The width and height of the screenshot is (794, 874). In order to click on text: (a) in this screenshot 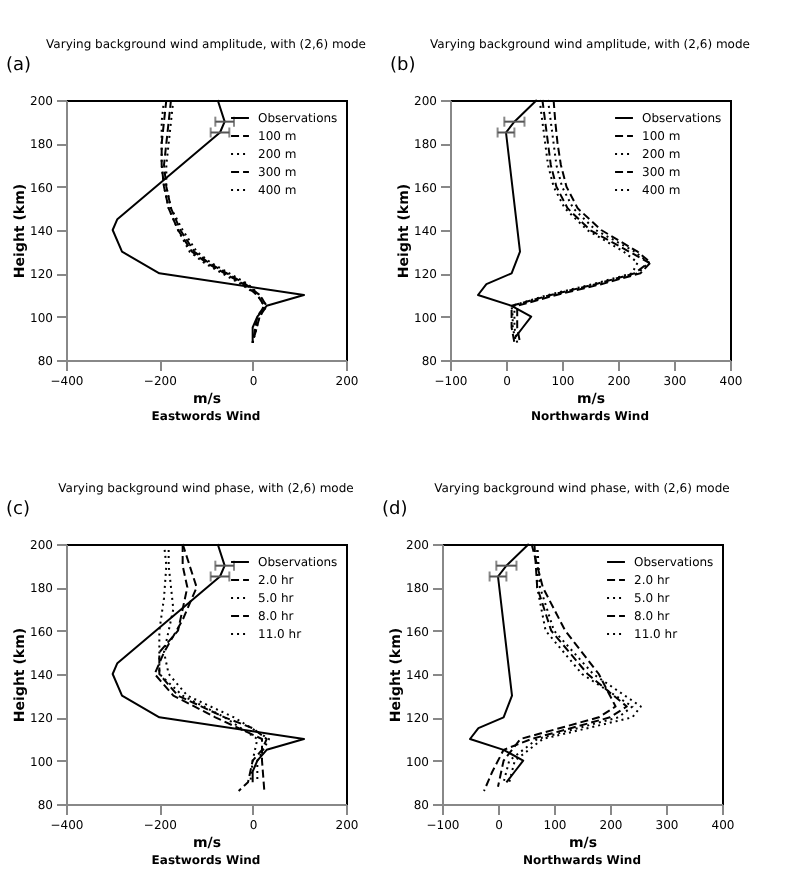, I will do `click(19, 66)`.